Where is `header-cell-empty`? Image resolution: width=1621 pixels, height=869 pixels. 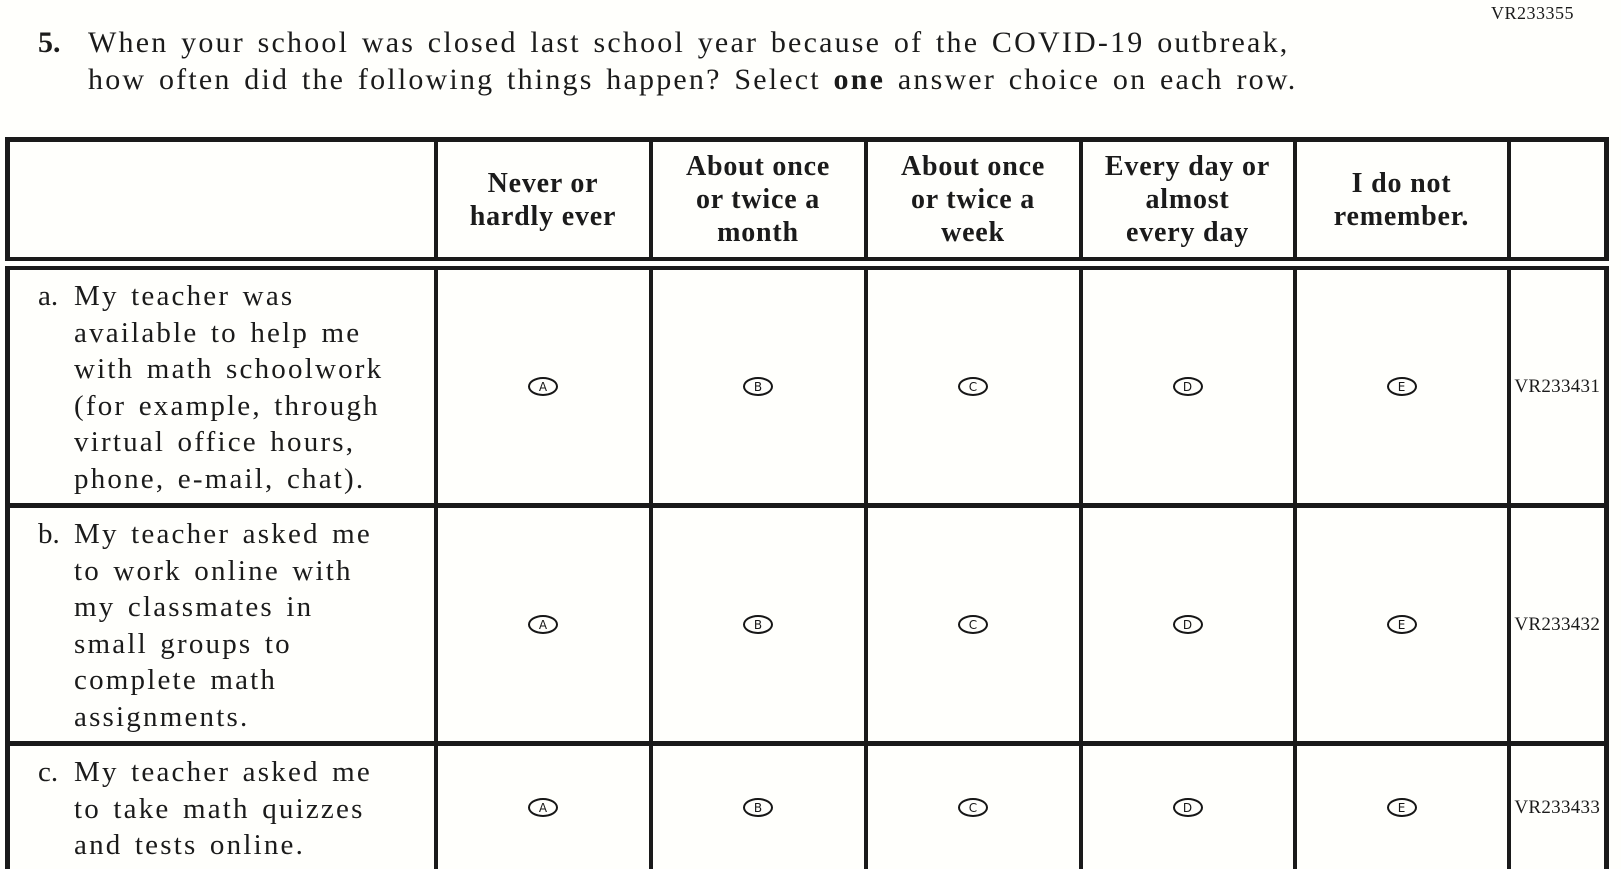 header-cell-empty is located at coordinates (221, 203).